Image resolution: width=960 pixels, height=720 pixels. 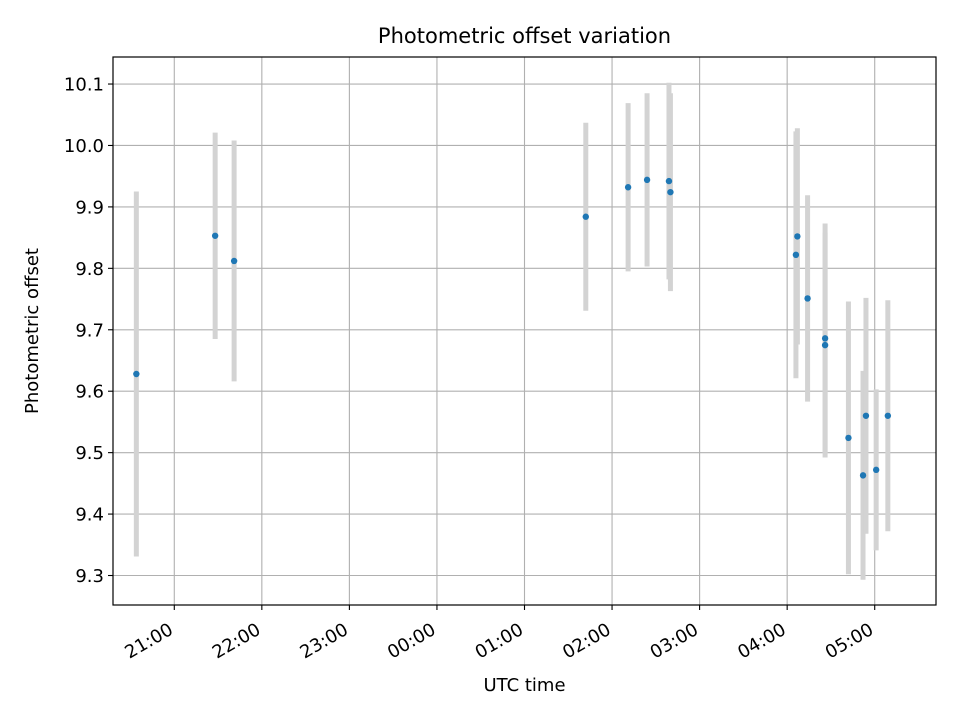 What do you see at coordinates (89, 453) in the screenshot?
I see `y-tick-label: 9.5` at bounding box center [89, 453].